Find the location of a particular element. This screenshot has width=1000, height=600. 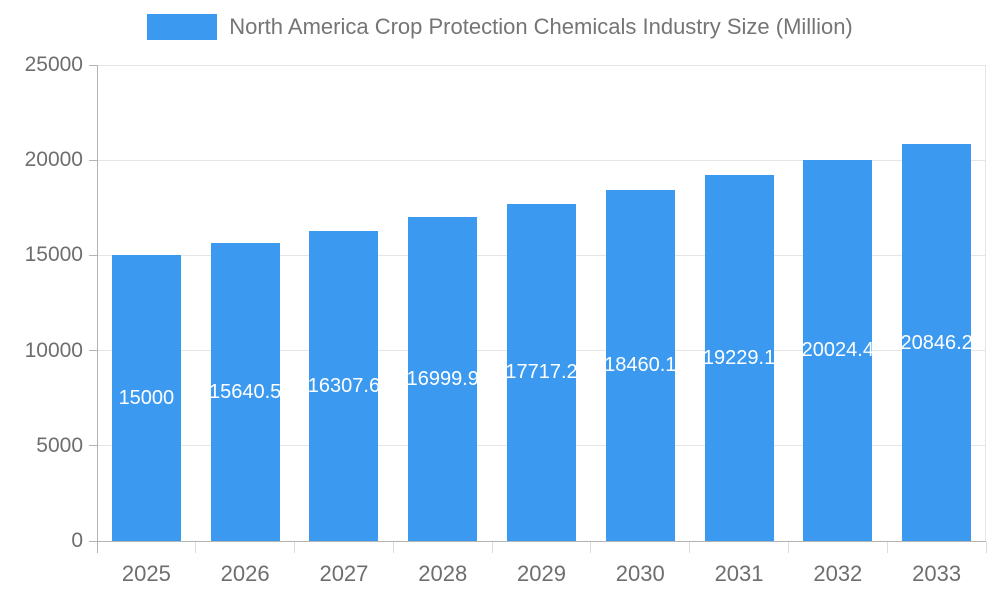

y-axis-tick-label: 15000 is located at coordinates (53, 255).